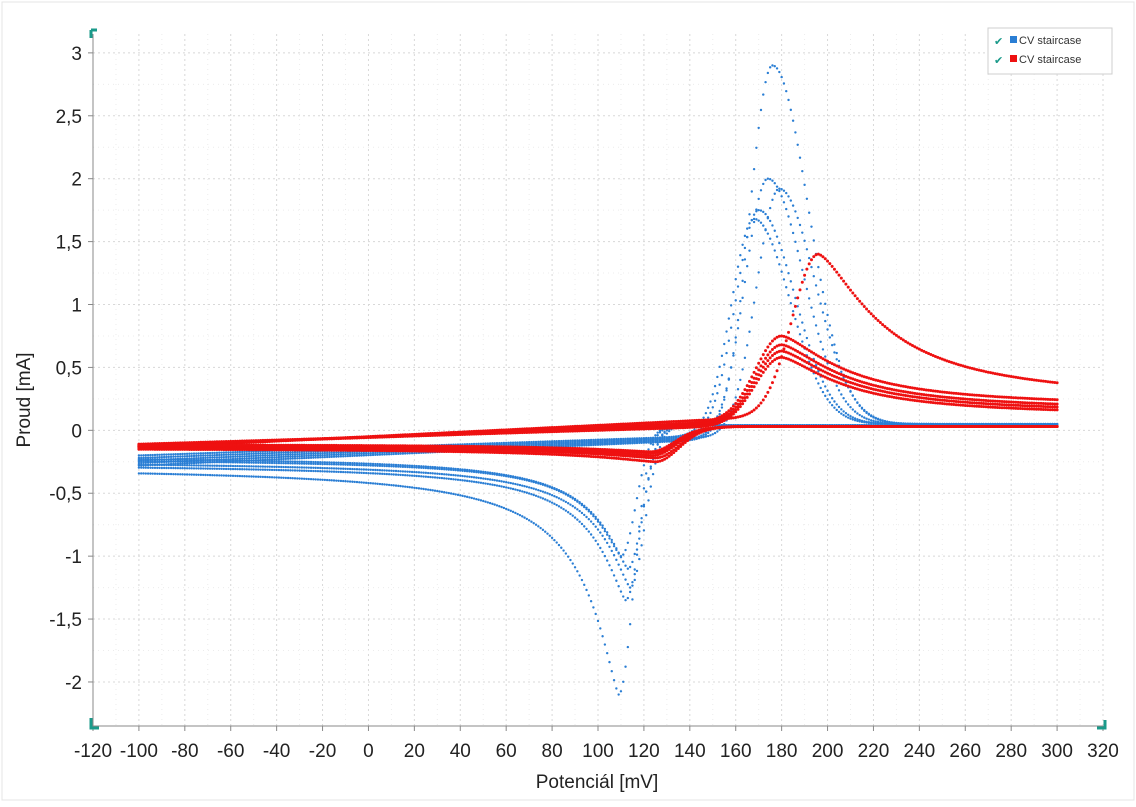 The image size is (1136, 807). What do you see at coordinates (65, 620) in the screenshot?
I see `y-tick-label: -1,5` at bounding box center [65, 620].